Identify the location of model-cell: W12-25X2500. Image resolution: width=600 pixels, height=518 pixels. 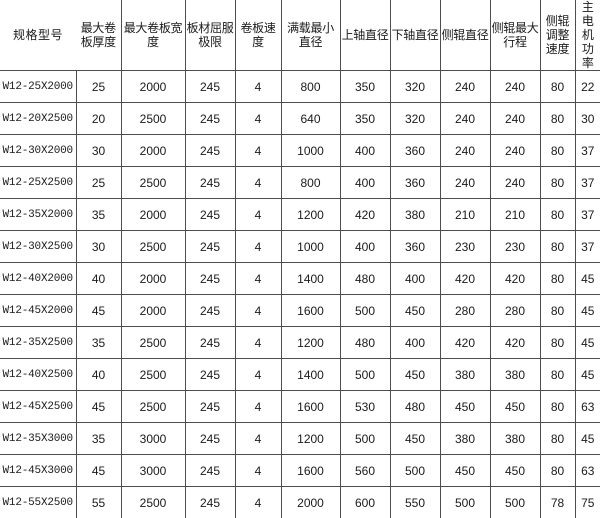
(38, 183).